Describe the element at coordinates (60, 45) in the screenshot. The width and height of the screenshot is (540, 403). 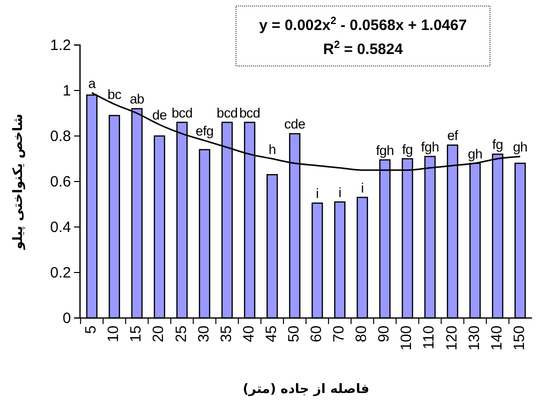
I see `y-tick-label: 1.2` at that location.